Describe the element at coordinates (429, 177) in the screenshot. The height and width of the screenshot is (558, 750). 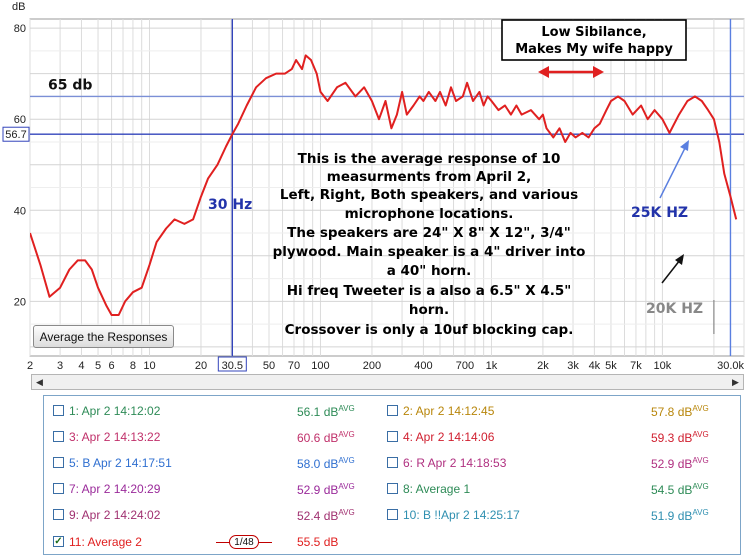
I see `description-line: measurments from April 2,` at that location.